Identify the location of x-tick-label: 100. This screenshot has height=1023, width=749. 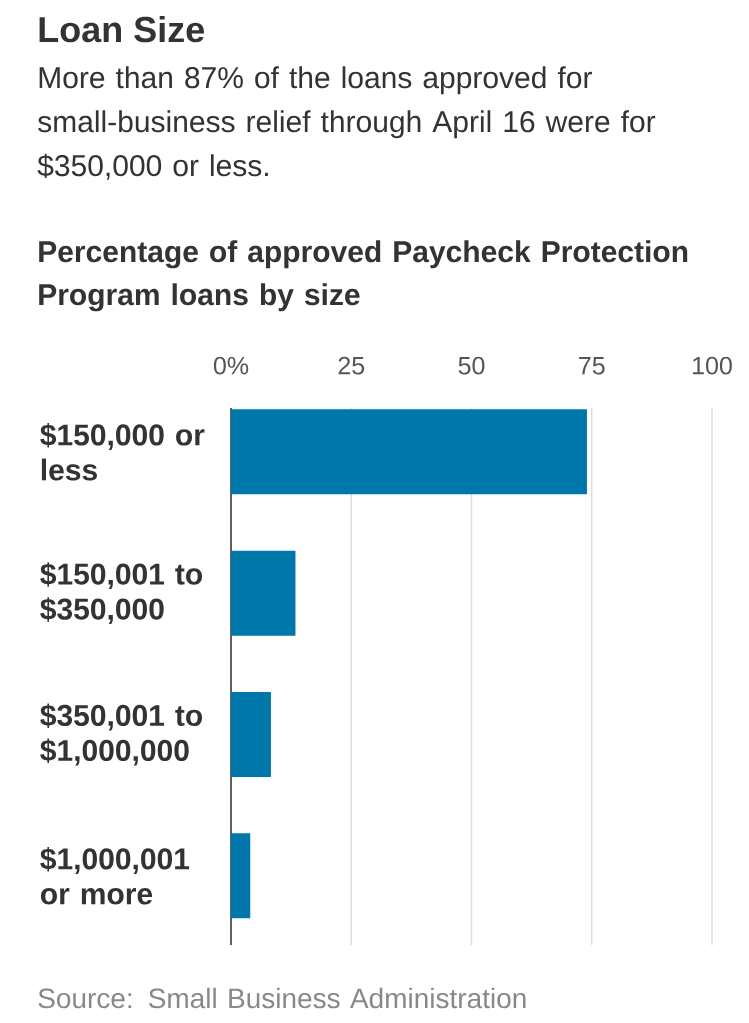
(712, 365).